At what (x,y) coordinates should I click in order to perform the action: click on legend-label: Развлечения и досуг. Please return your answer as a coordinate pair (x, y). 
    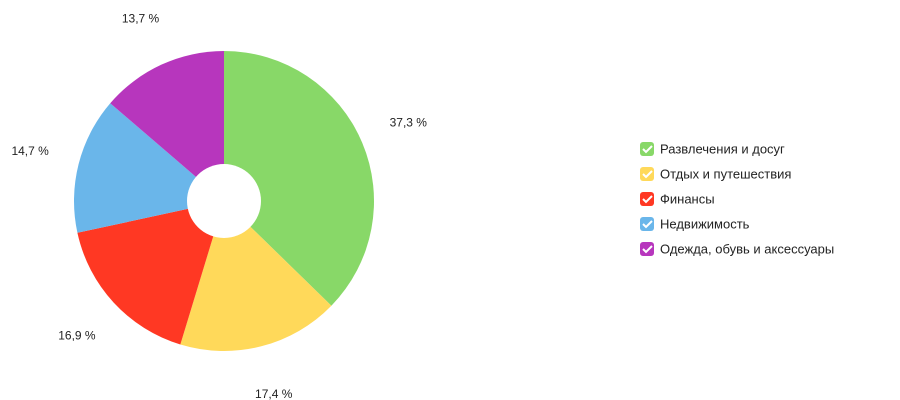
    Looking at the image, I should click on (722, 148).